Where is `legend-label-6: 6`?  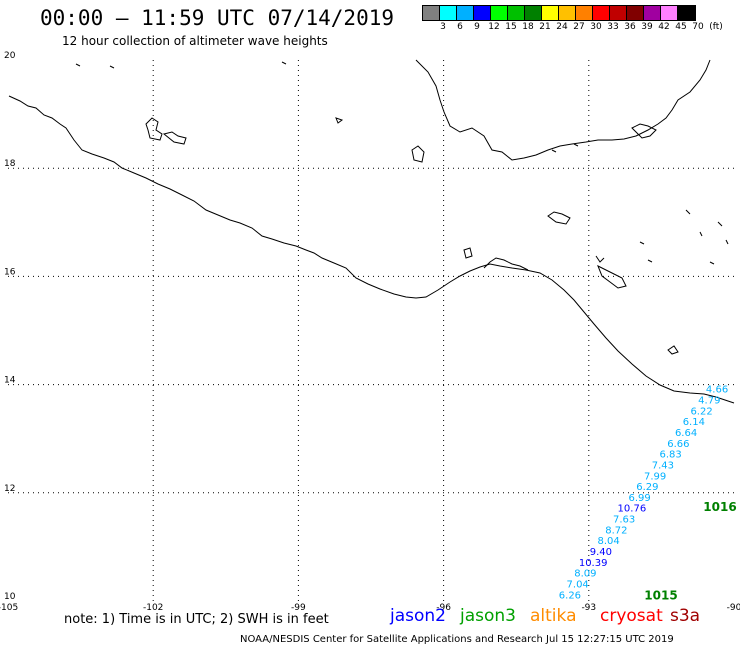 legend-label-6: 6 is located at coordinates (460, 27).